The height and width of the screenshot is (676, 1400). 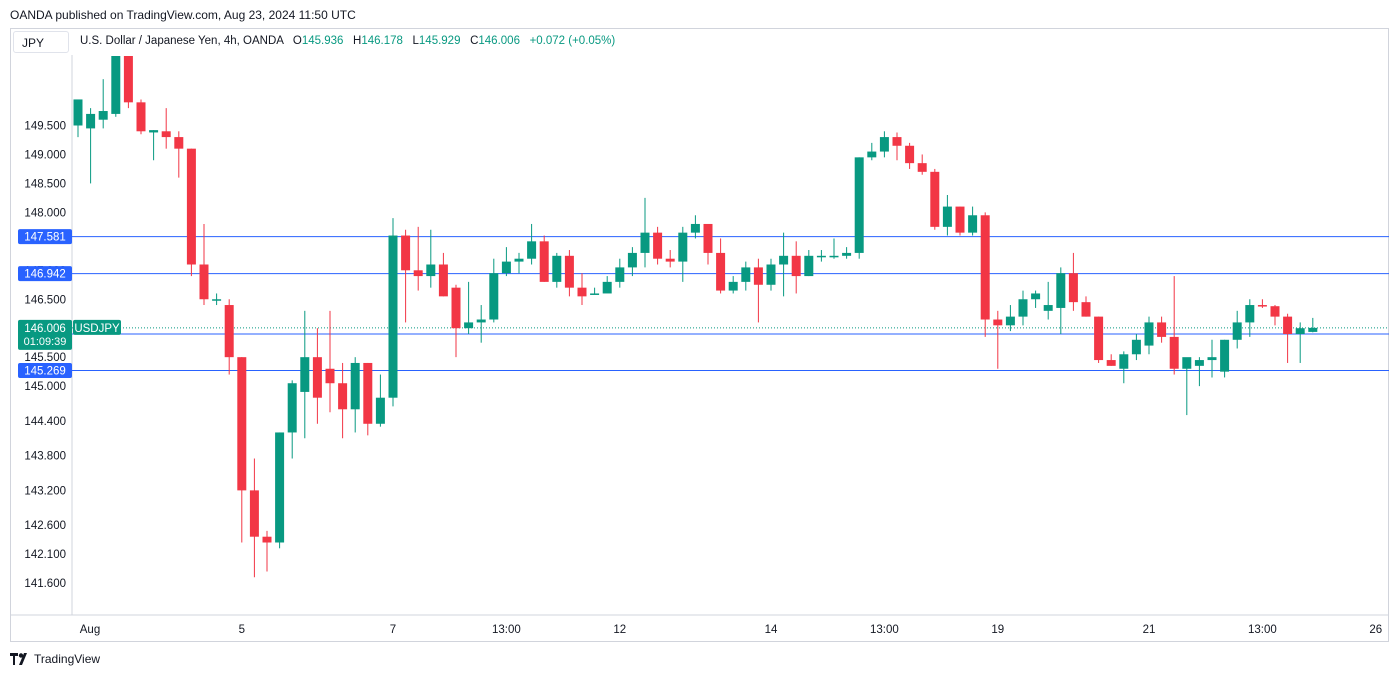 What do you see at coordinates (393, 630) in the screenshot?
I see `time-tick-label: 7` at bounding box center [393, 630].